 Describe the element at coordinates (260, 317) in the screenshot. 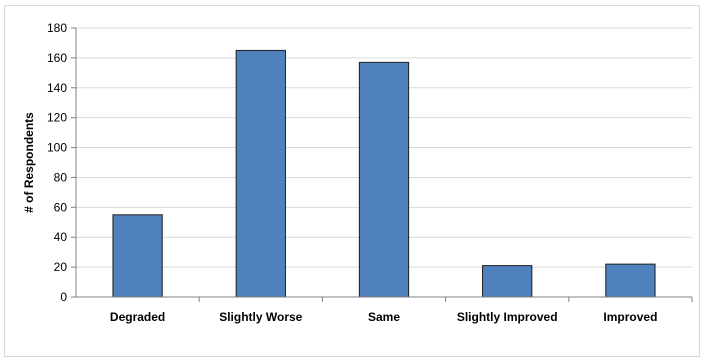

I see `x-category-label: Slightly Worse` at that location.